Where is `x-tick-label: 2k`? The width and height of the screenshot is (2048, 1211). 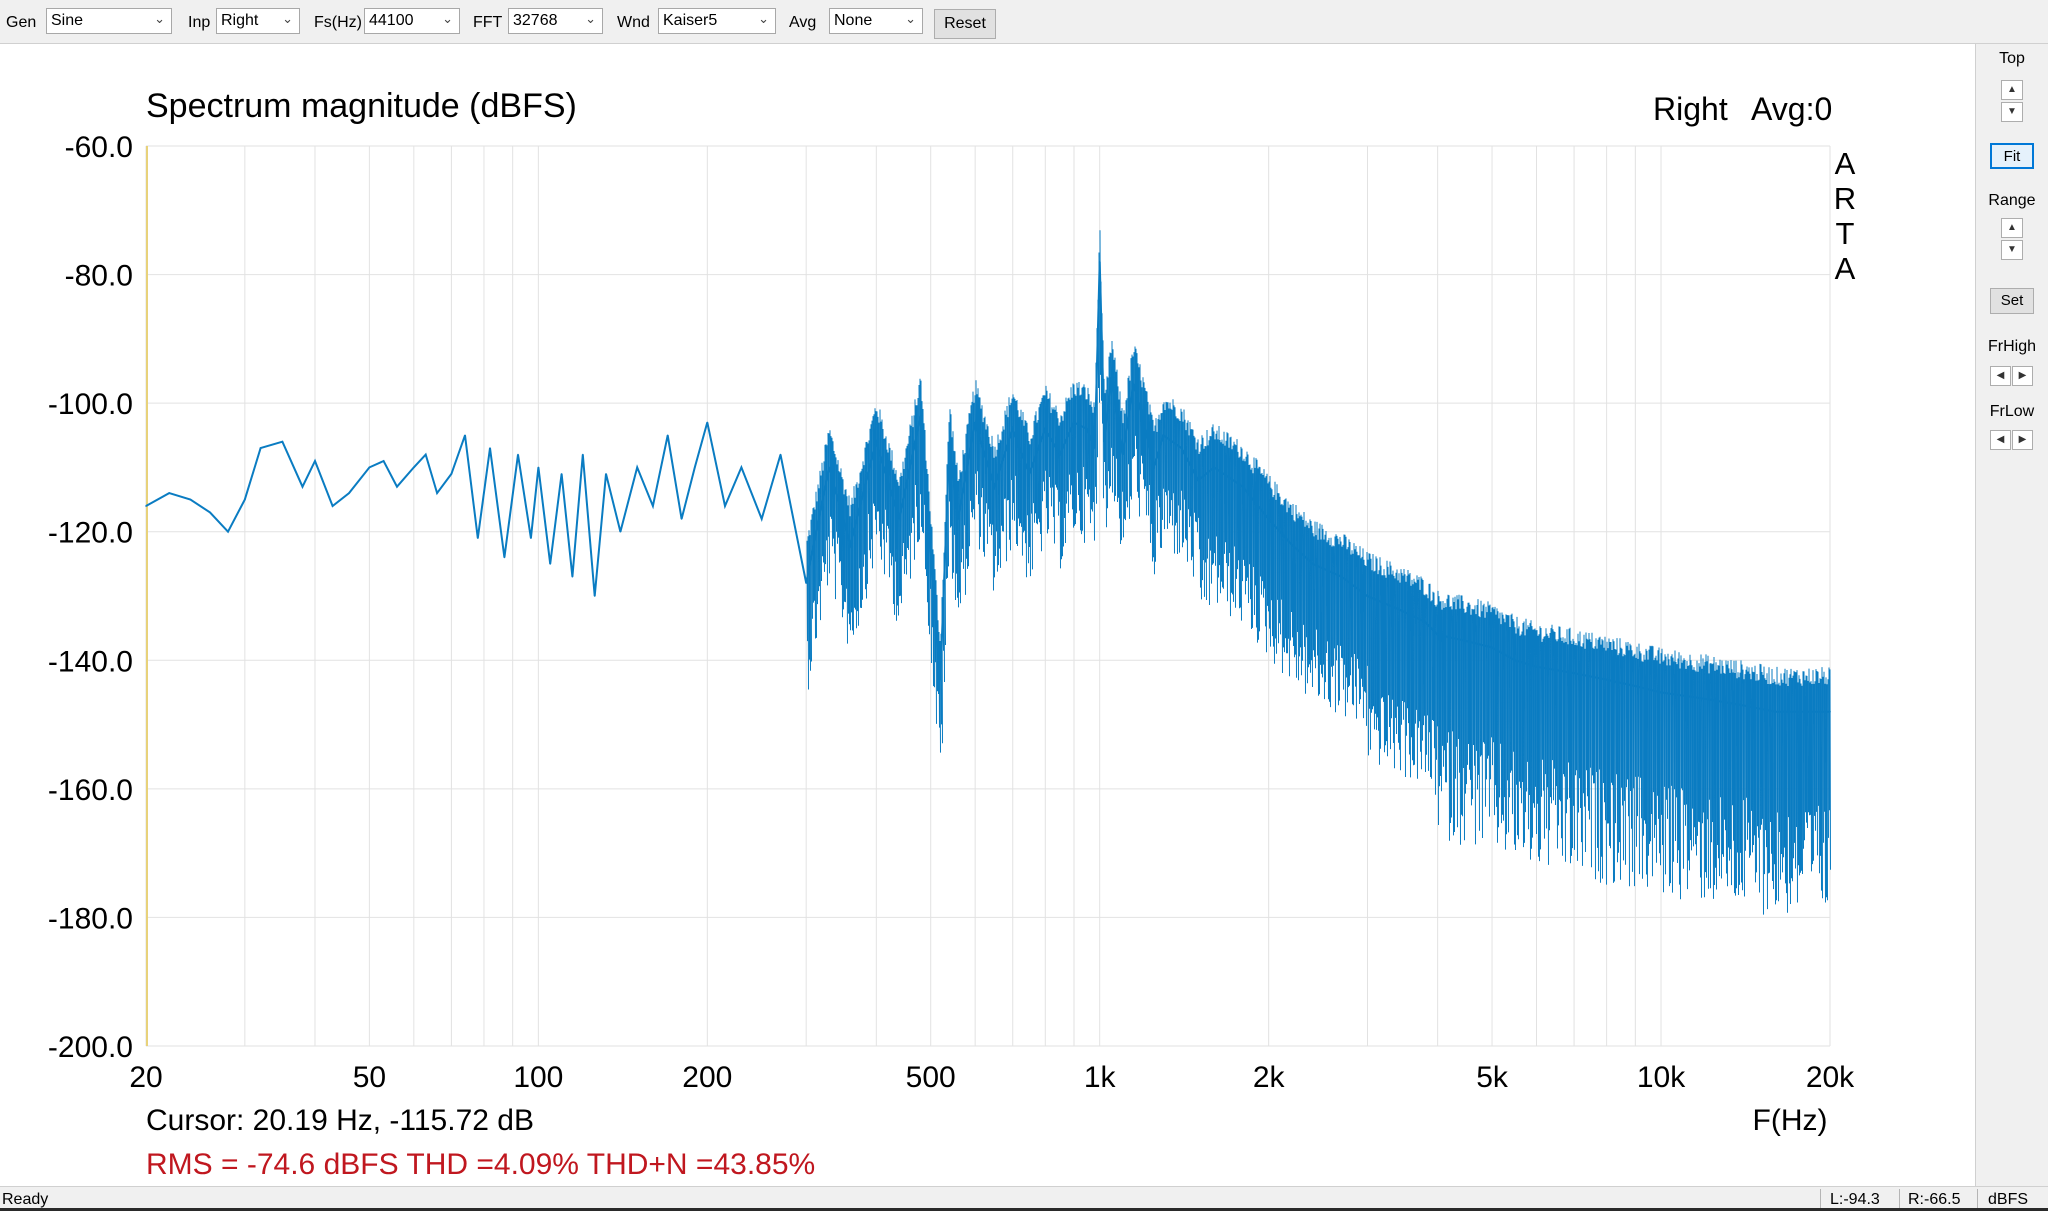 x-tick-label: 2k is located at coordinates (1269, 1077).